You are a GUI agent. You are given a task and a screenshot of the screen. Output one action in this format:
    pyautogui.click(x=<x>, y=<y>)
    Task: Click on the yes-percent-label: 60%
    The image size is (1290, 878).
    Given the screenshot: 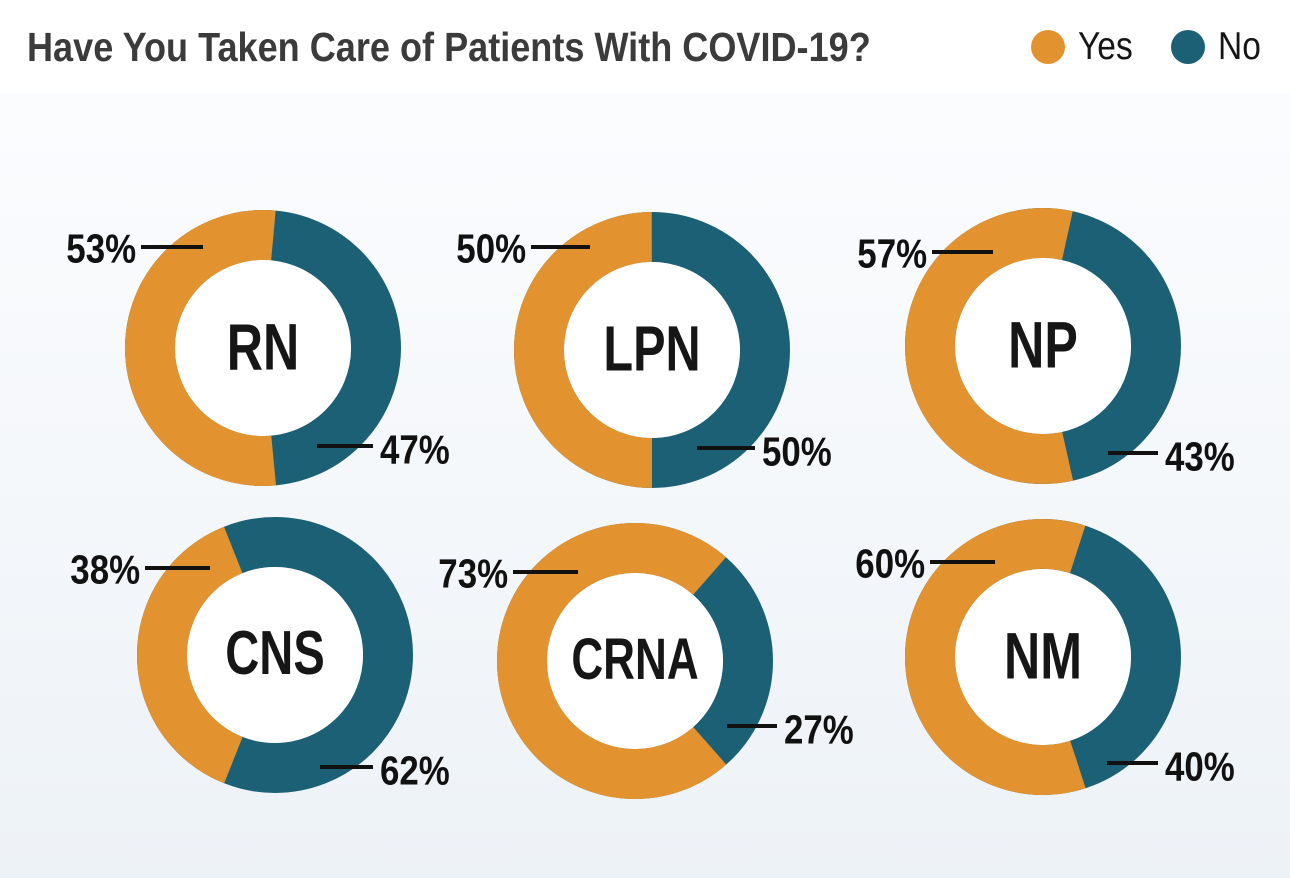 What is the action you would take?
    pyautogui.click(x=890, y=563)
    